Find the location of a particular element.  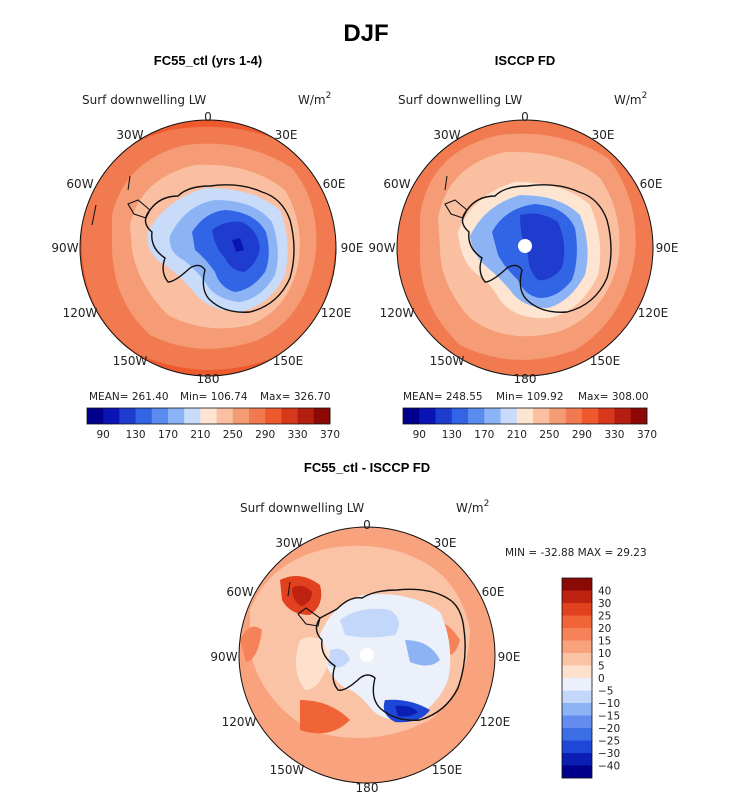

zone-dome is located at coordinates (238, 245).